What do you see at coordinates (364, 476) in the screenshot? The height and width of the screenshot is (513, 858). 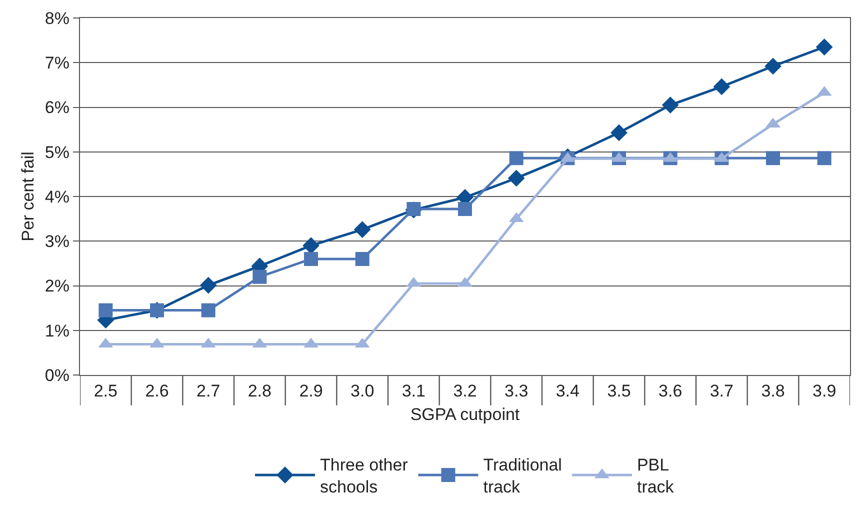 I see `legend-label: Three other schools` at bounding box center [364, 476].